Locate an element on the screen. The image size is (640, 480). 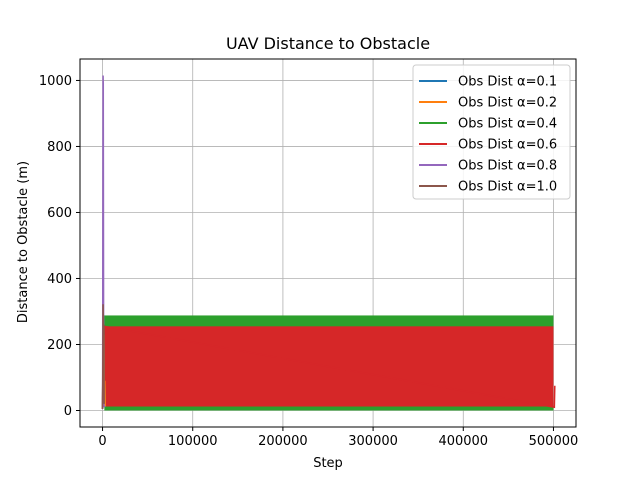
x-tick-label: 400000 is located at coordinates (463, 441).